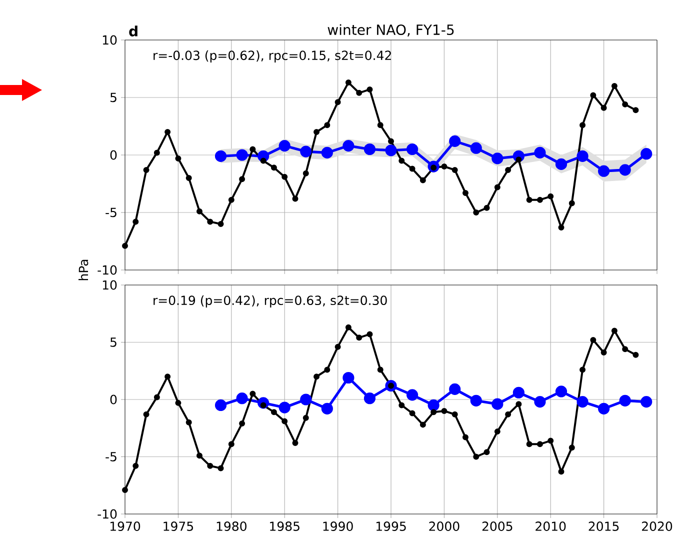 The height and width of the screenshot is (547, 684). What do you see at coordinates (603, 526) in the screenshot?
I see `x-tick-label: 2015` at bounding box center [603, 526].